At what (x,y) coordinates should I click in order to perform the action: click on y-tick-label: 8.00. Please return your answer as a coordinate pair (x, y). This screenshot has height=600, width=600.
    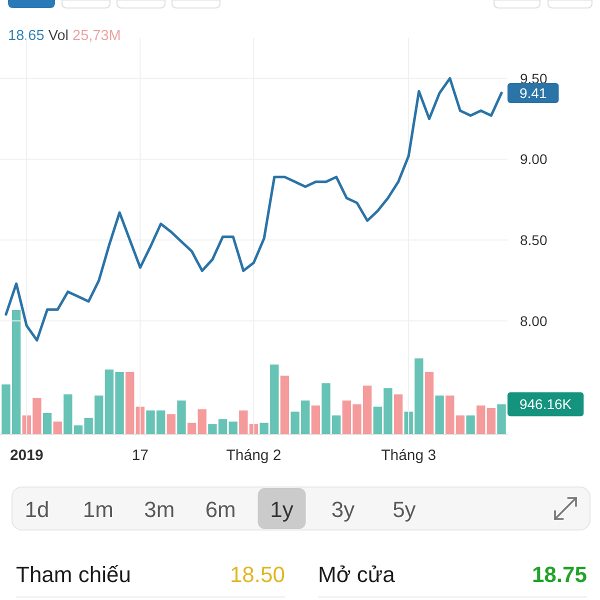
    Looking at the image, I should click on (534, 320).